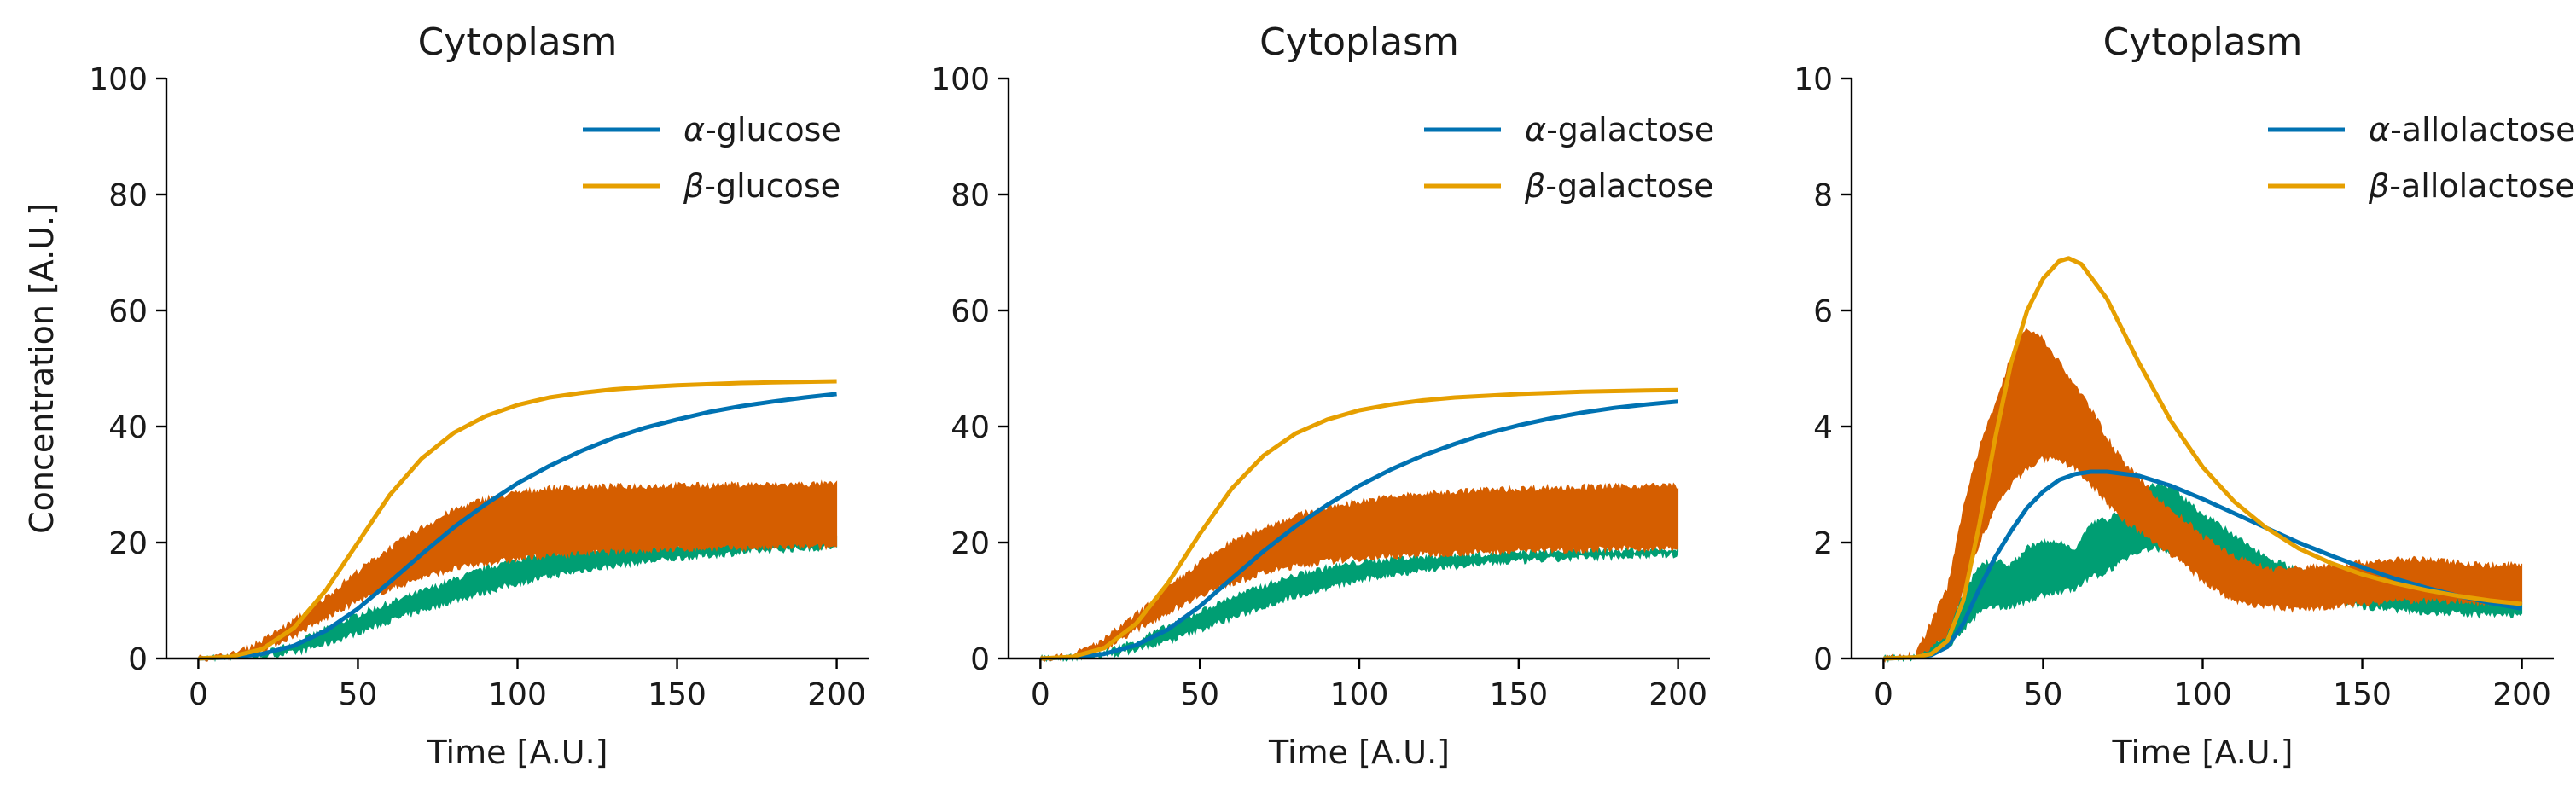 This screenshot has width=2576, height=795. I want to click on y-tick-label: 6, so click(1823, 311).